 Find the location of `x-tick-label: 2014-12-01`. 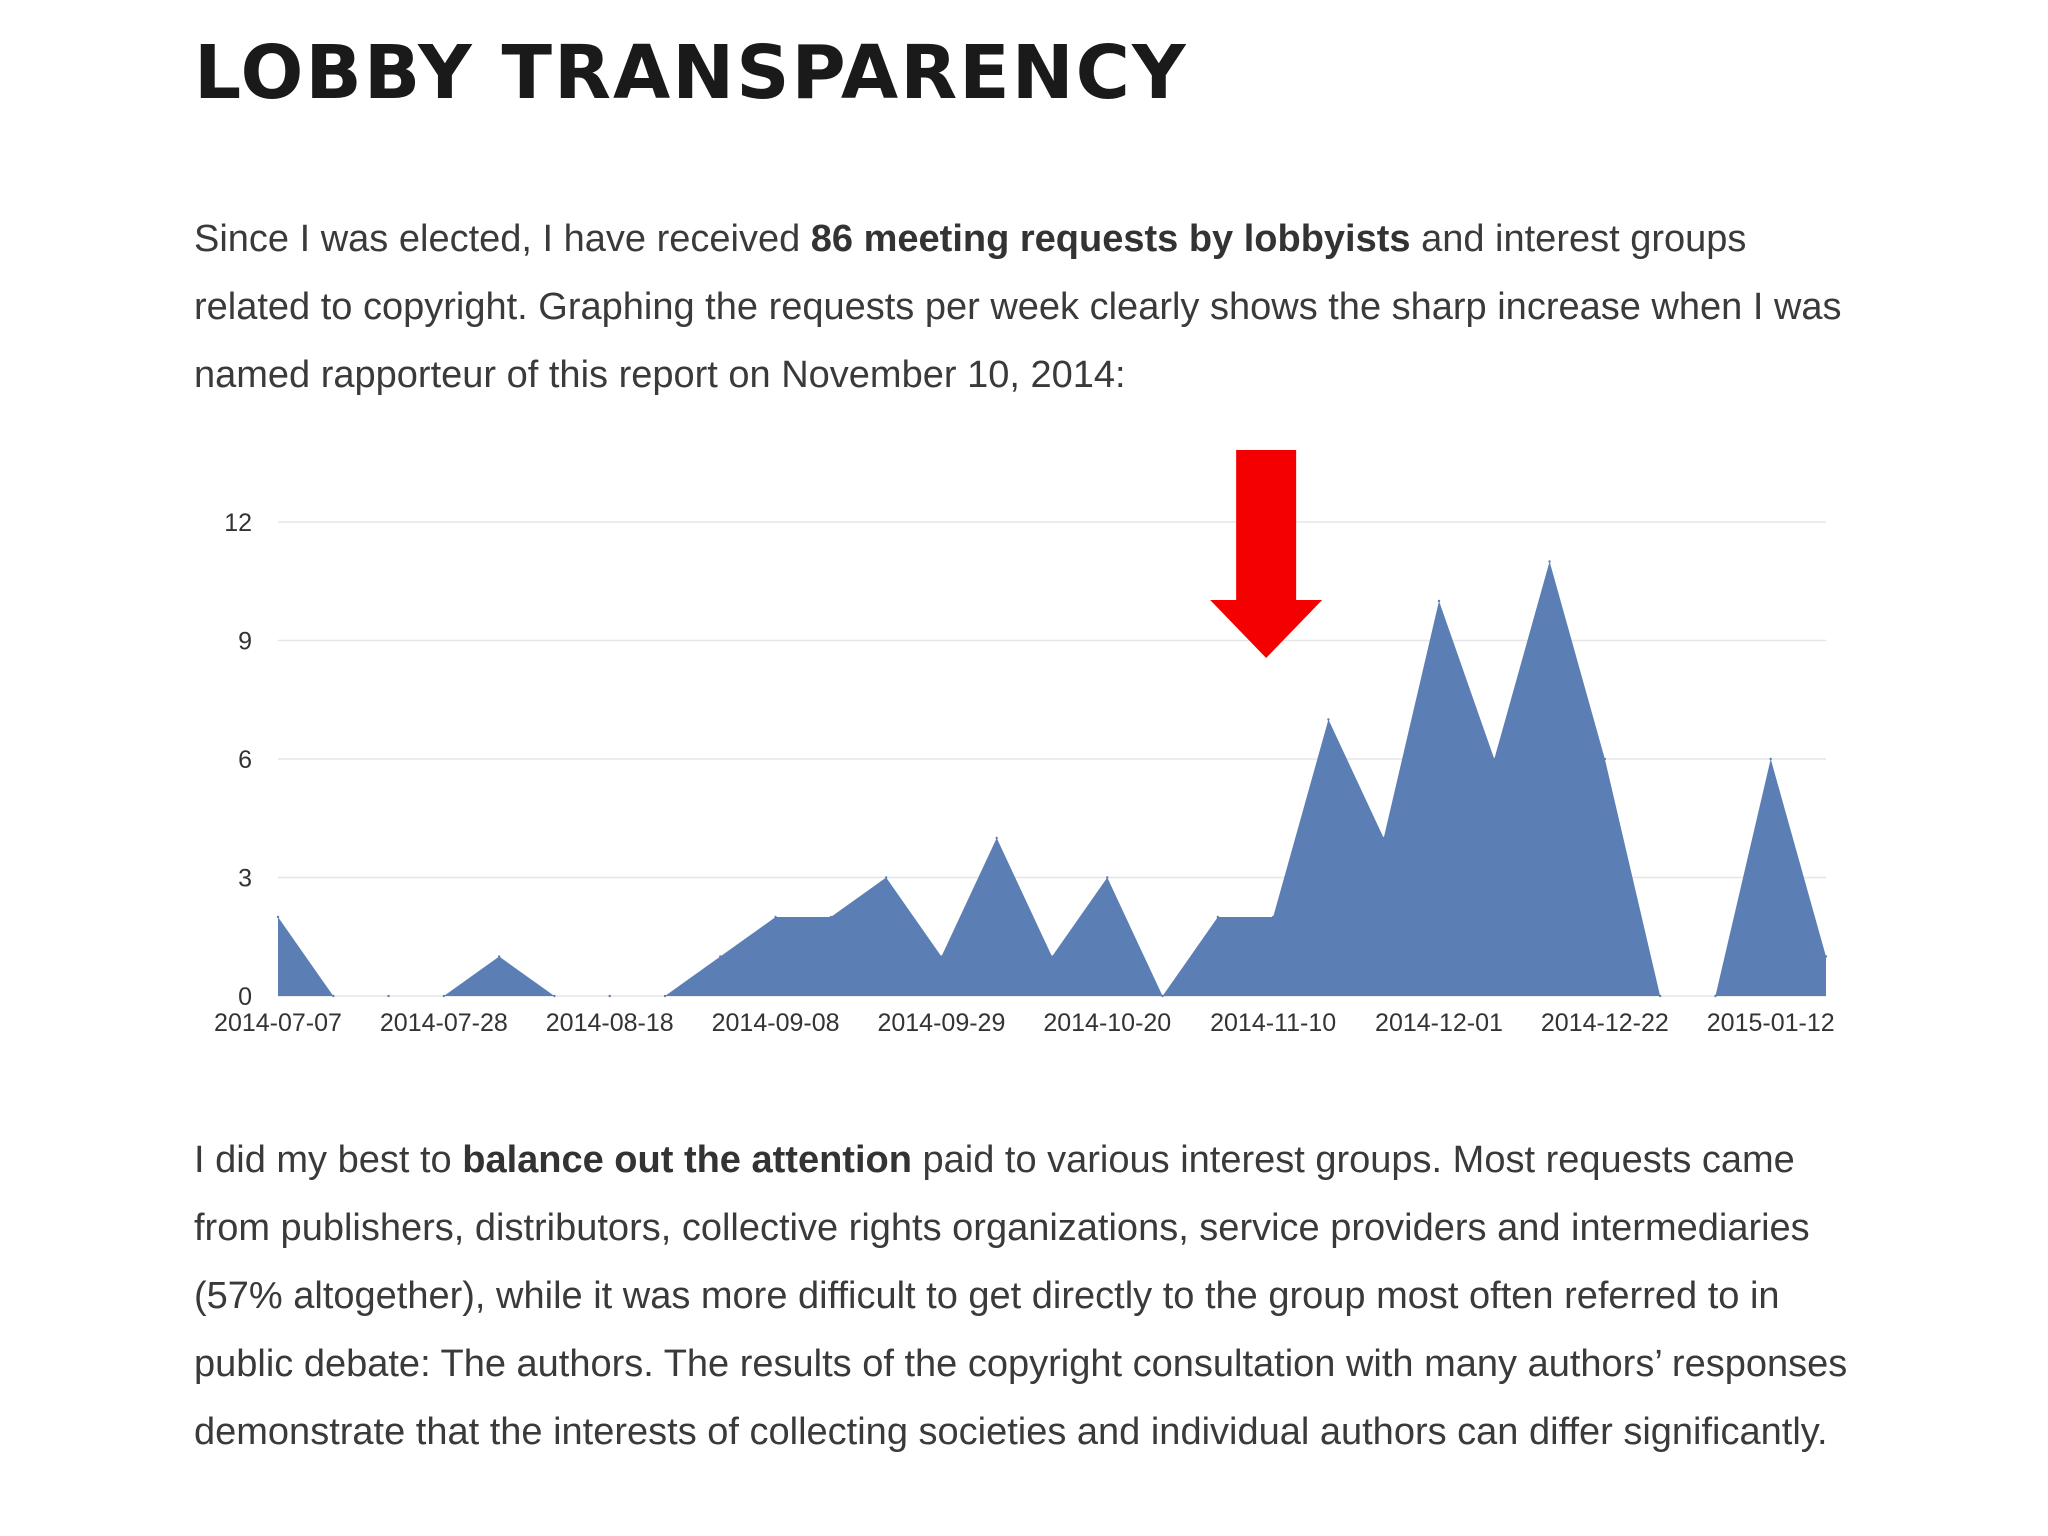

x-tick-label: 2014-12-01 is located at coordinates (1439, 1023).